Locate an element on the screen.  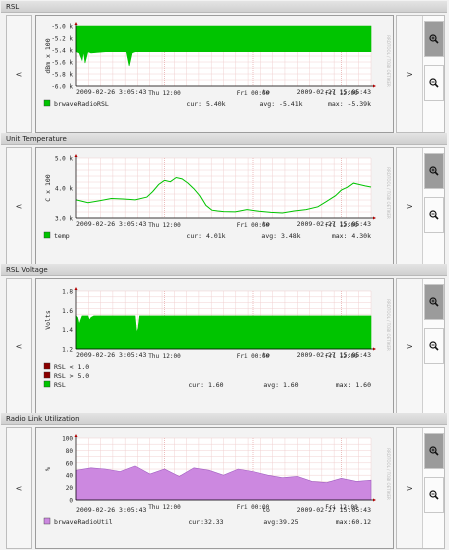
y-tick-label: 1.6 is located at coordinates (67, 311).